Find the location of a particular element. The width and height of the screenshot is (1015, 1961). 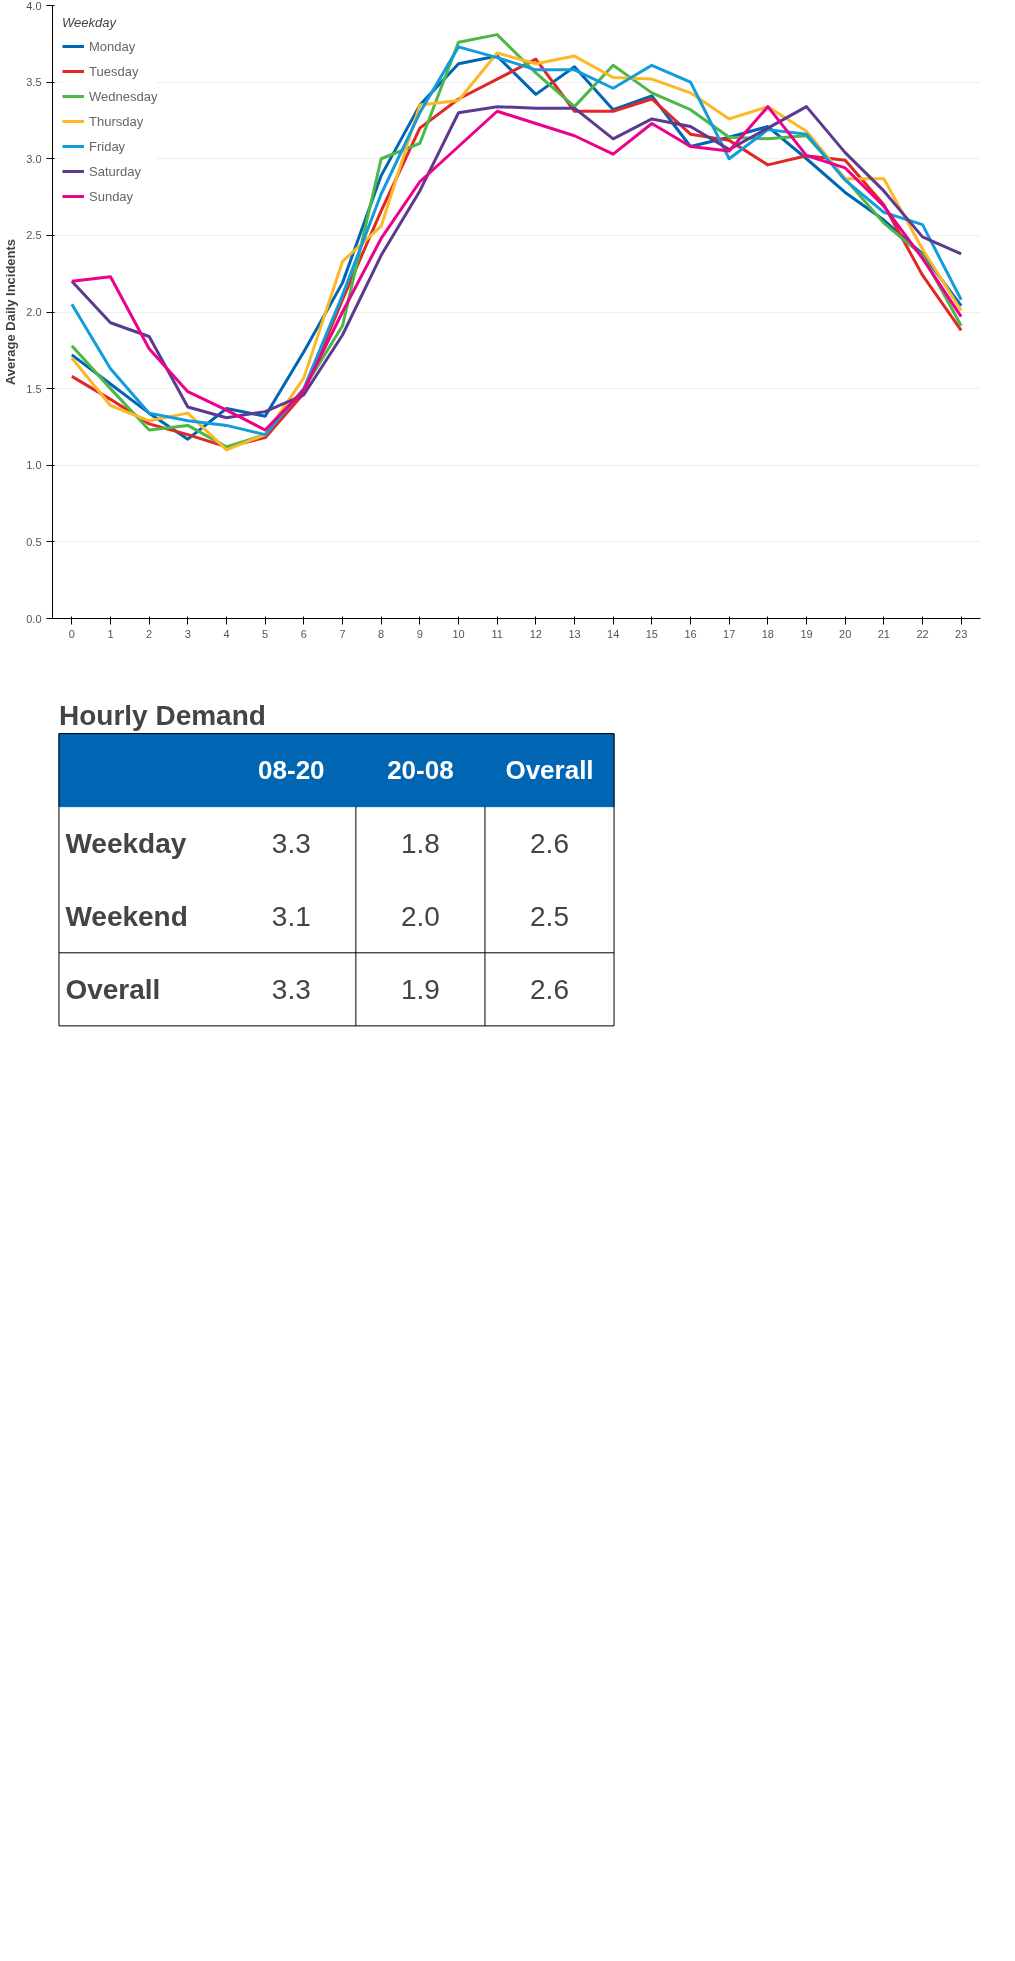

text: 3.1 is located at coordinates (291, 916).